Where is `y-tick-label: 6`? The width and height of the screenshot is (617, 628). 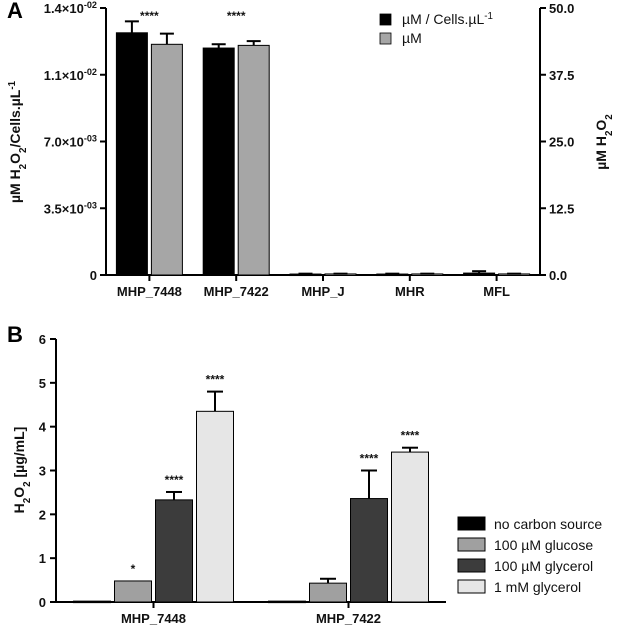
y-tick-label: 6 is located at coordinates (42, 339).